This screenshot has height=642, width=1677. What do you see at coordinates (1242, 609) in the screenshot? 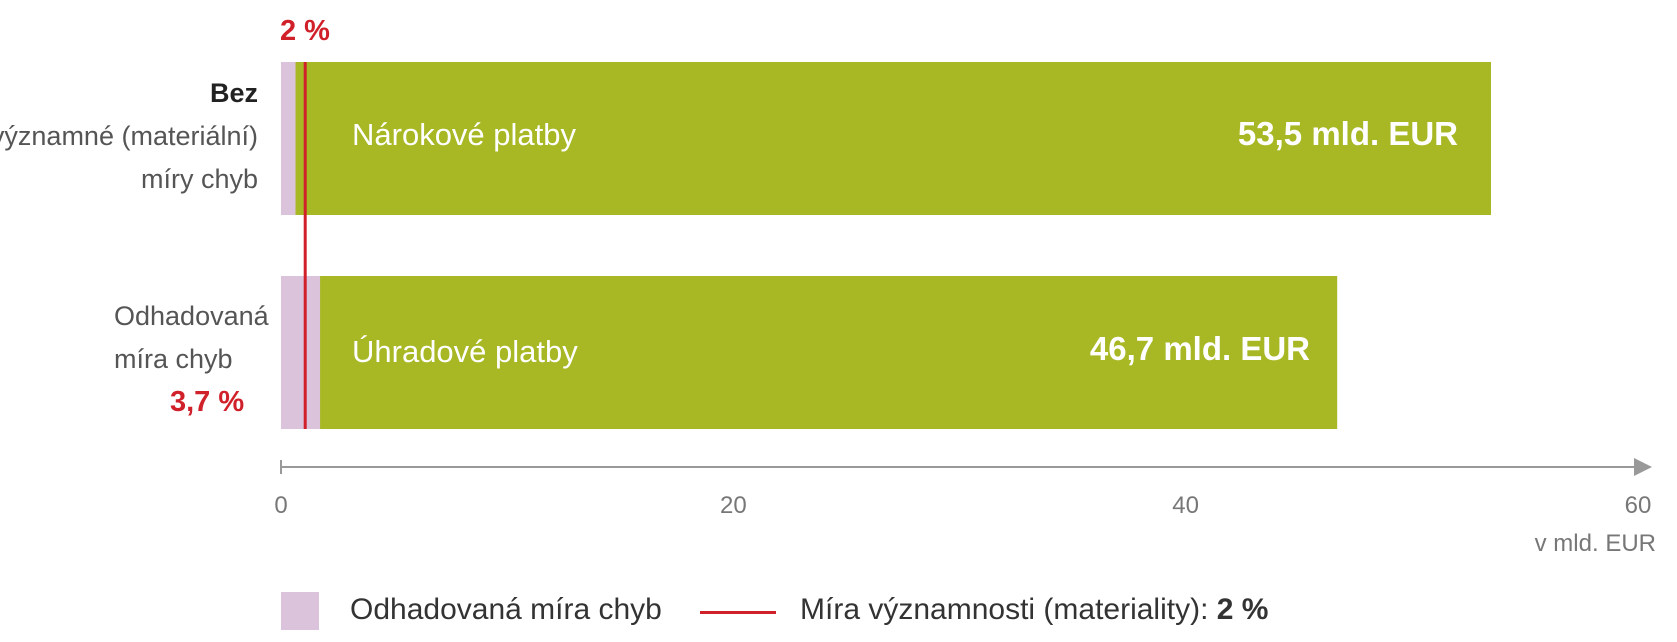
I see `legend-materiality-value: 2 %` at bounding box center [1242, 609].